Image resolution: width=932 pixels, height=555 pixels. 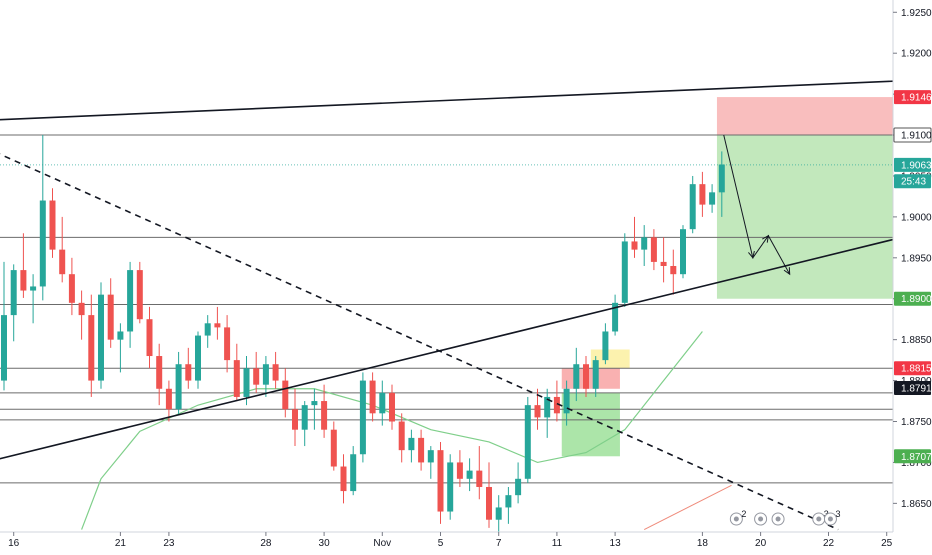 I want to click on time-tick-label: 28, so click(x=266, y=543).